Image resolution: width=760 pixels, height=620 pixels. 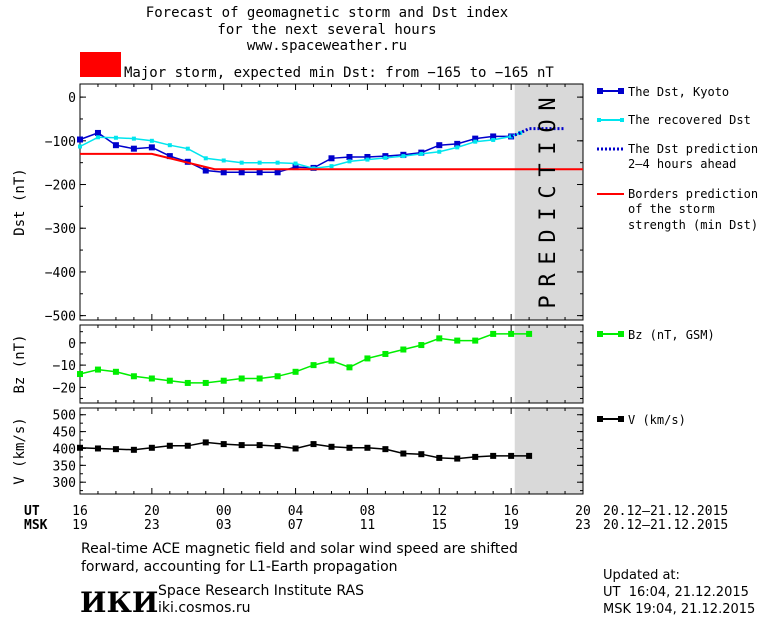 What do you see at coordinates (327, 46) in the screenshot?
I see `chart-title-url: www.spaceweather.ru` at bounding box center [327, 46].